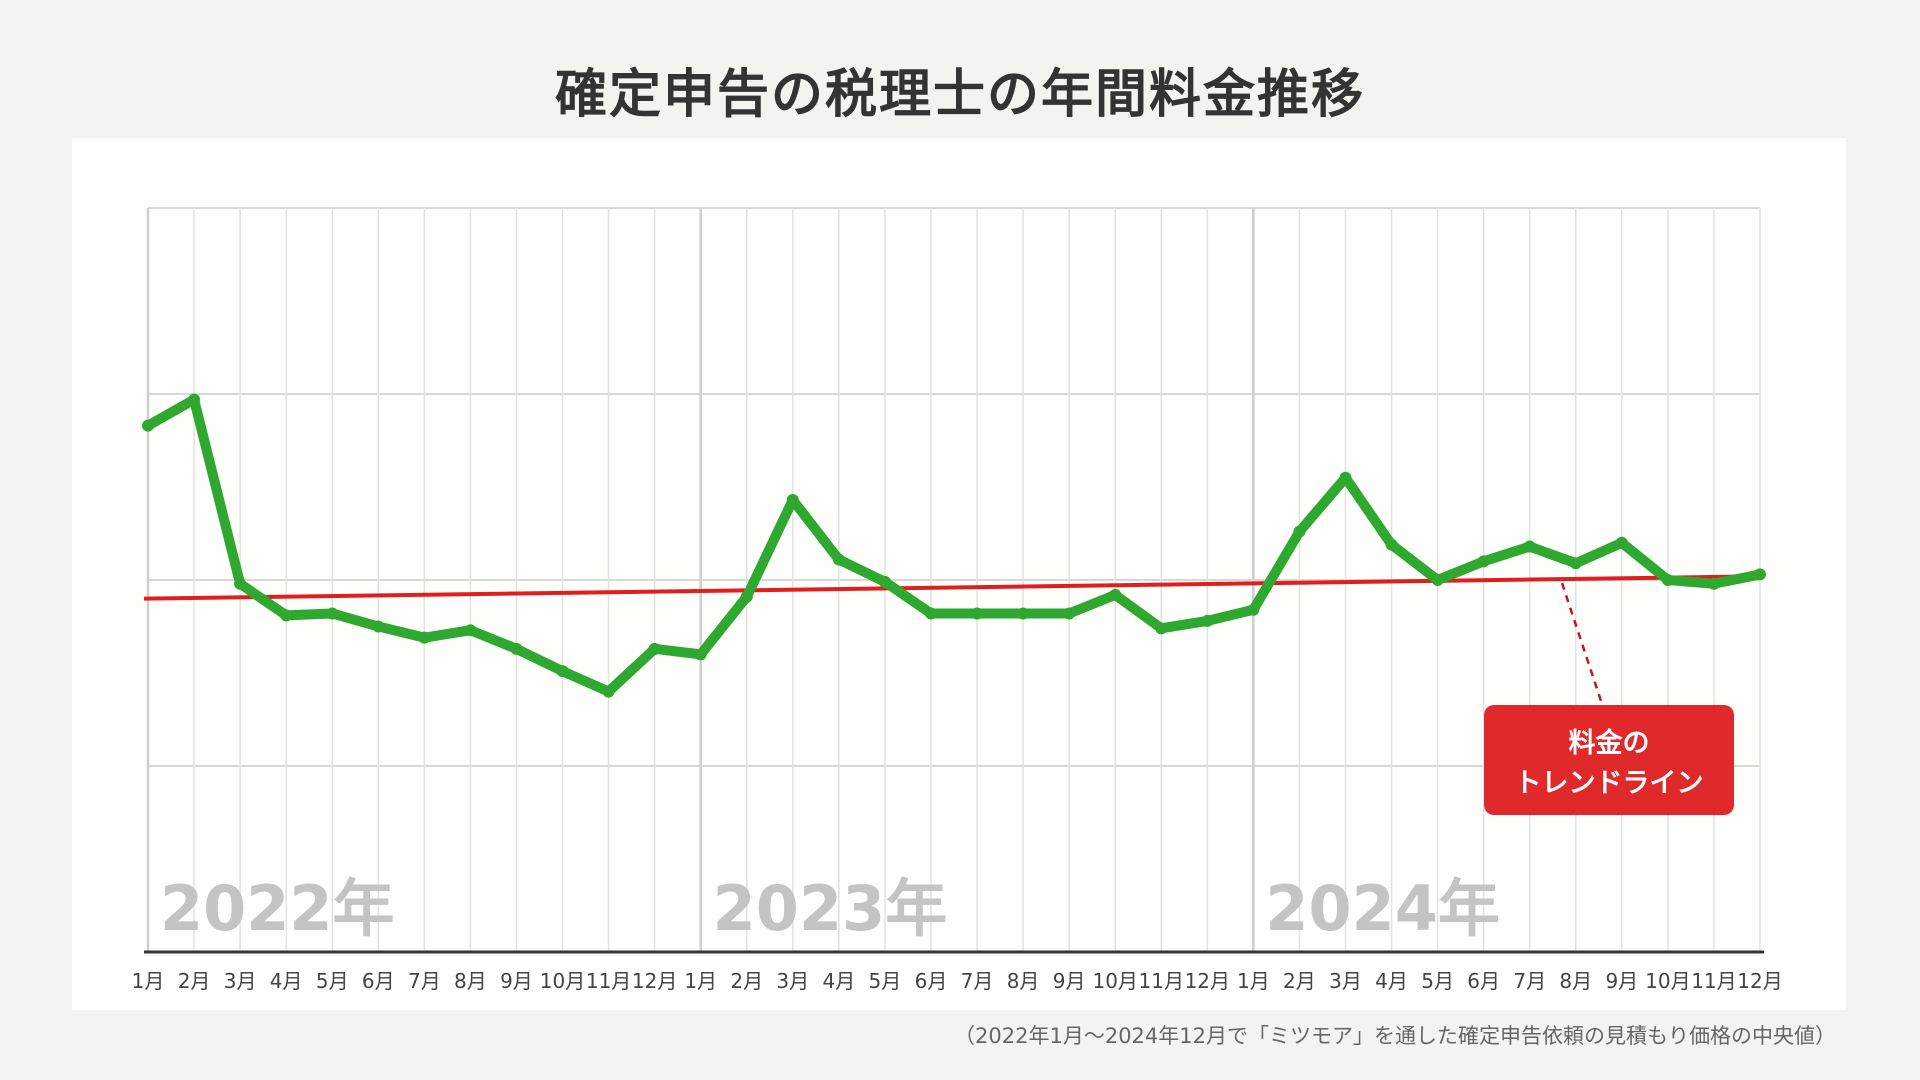  I want to click on callout-line2: トレンドライン, so click(1609, 783).